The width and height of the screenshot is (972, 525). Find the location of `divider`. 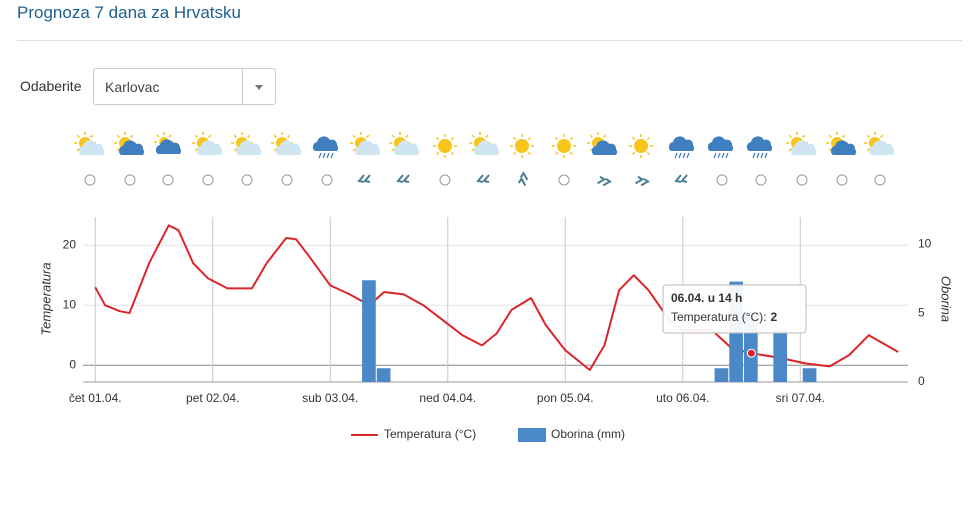

divider is located at coordinates (489, 40).